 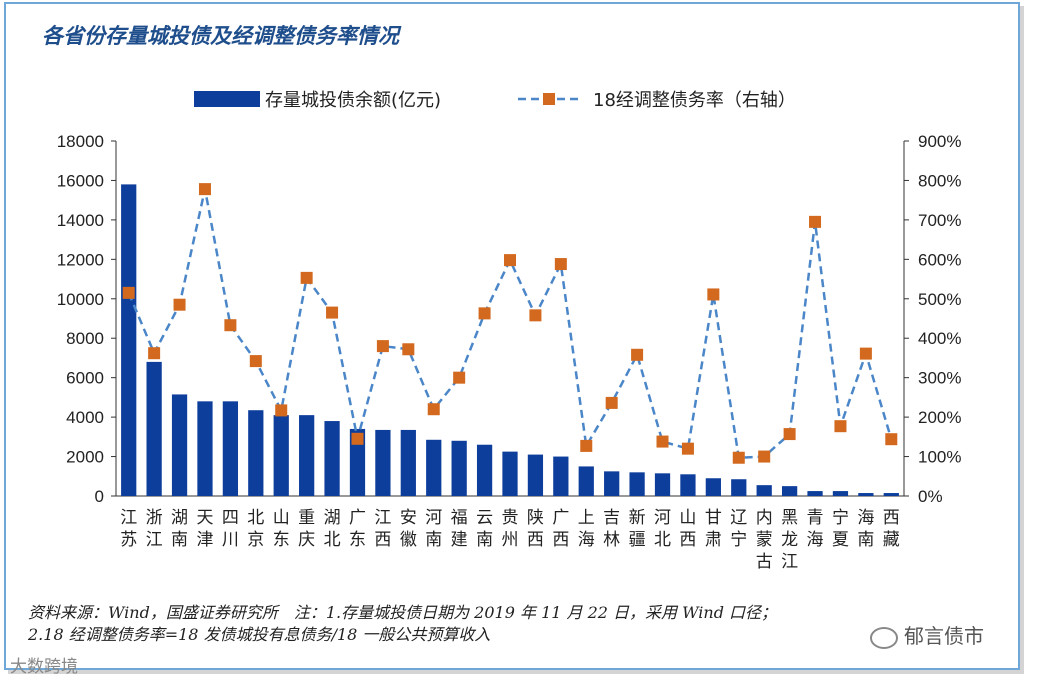 What do you see at coordinates (281, 529) in the screenshot?
I see `x-tick-label: 山东` at bounding box center [281, 529].